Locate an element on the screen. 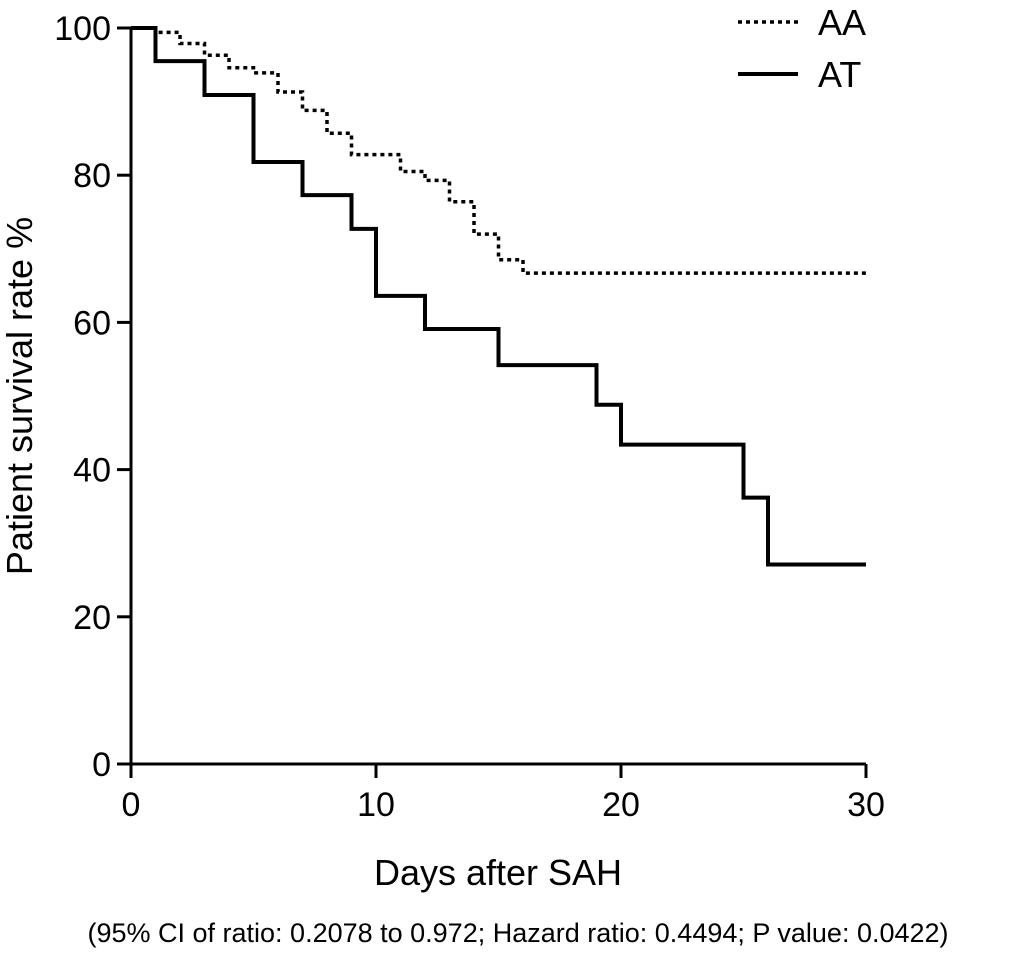 The image size is (1020, 959). y-tick-label: 40 is located at coordinates (92, 471).